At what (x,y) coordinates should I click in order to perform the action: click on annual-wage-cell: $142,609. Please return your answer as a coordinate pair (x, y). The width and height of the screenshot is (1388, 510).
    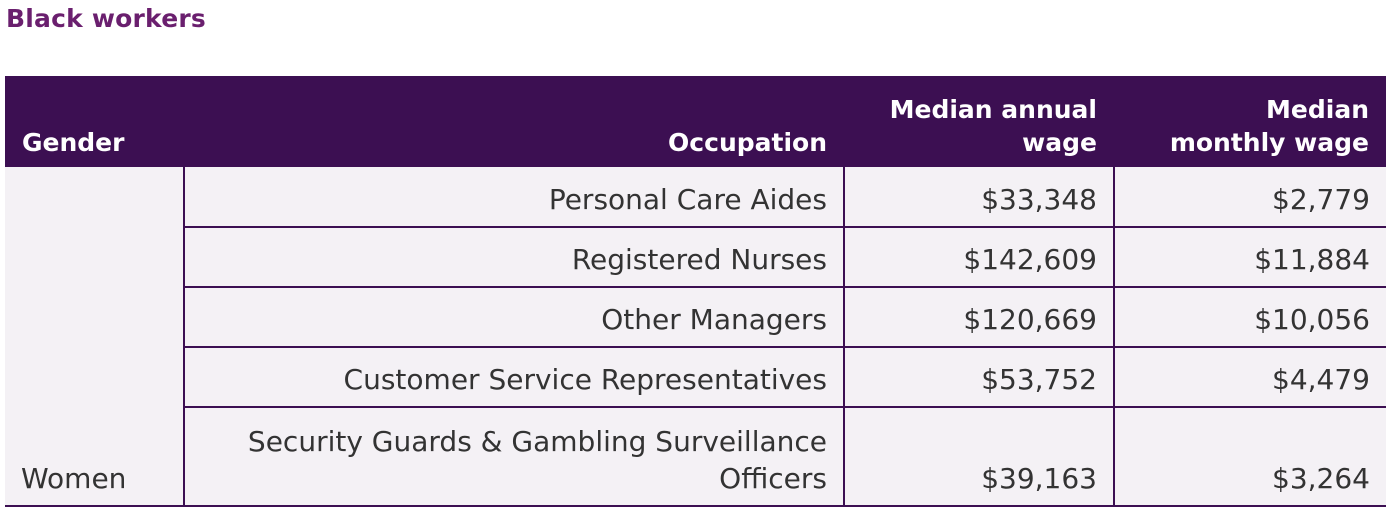
    Looking at the image, I should click on (979, 256).